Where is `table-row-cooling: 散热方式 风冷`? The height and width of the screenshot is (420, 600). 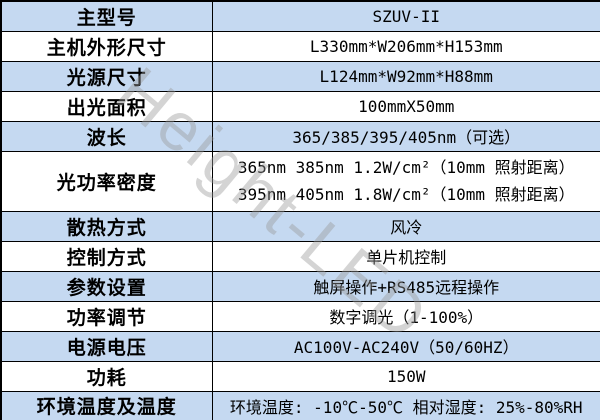
table-row-cooling: 散热方式 风冷 is located at coordinates (300, 226).